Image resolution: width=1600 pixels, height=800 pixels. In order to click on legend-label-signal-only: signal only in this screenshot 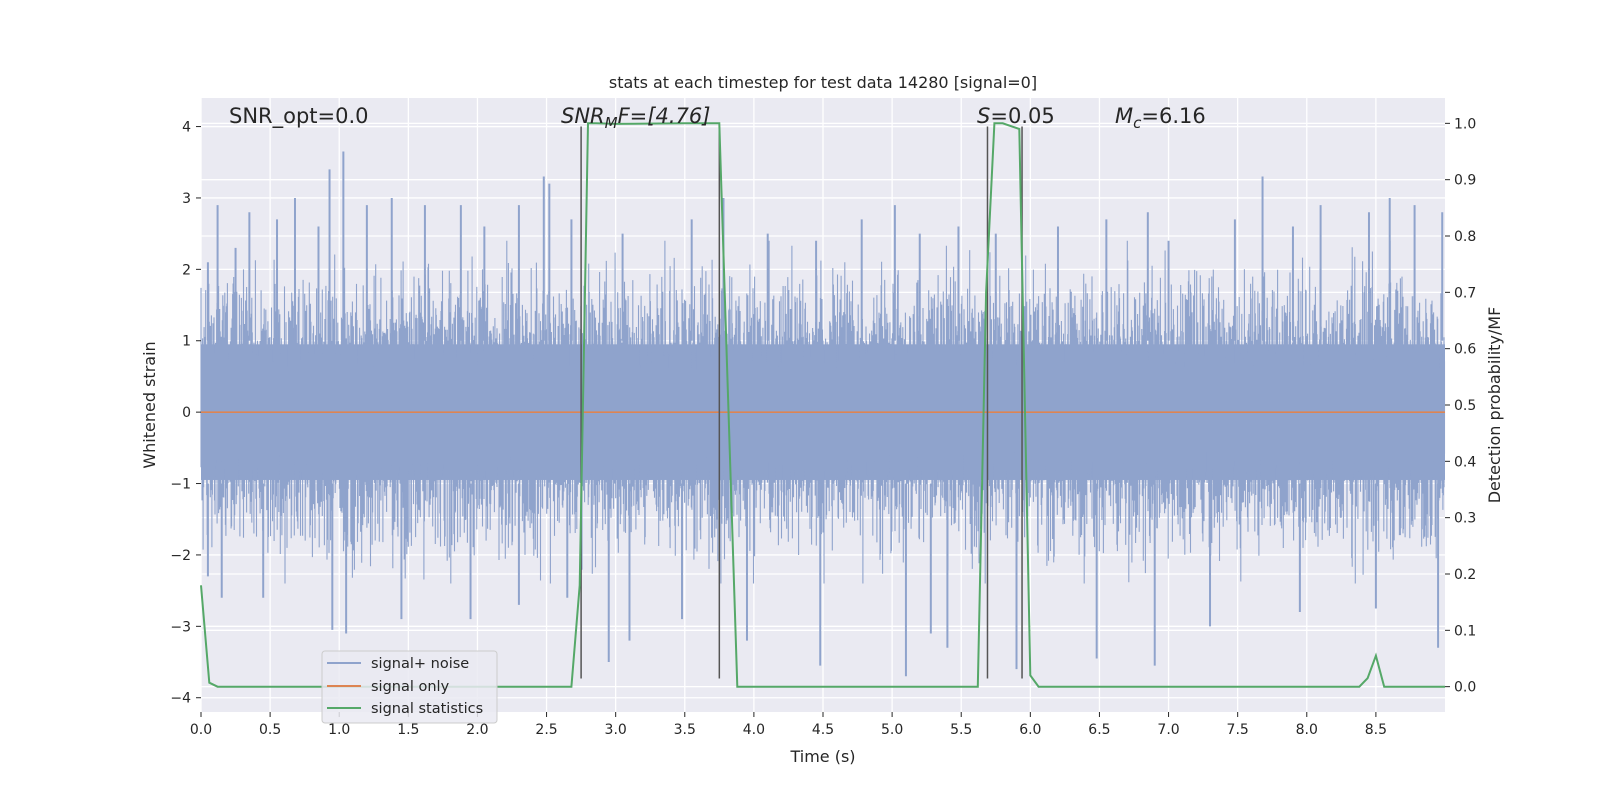, I will do `click(410, 687)`.